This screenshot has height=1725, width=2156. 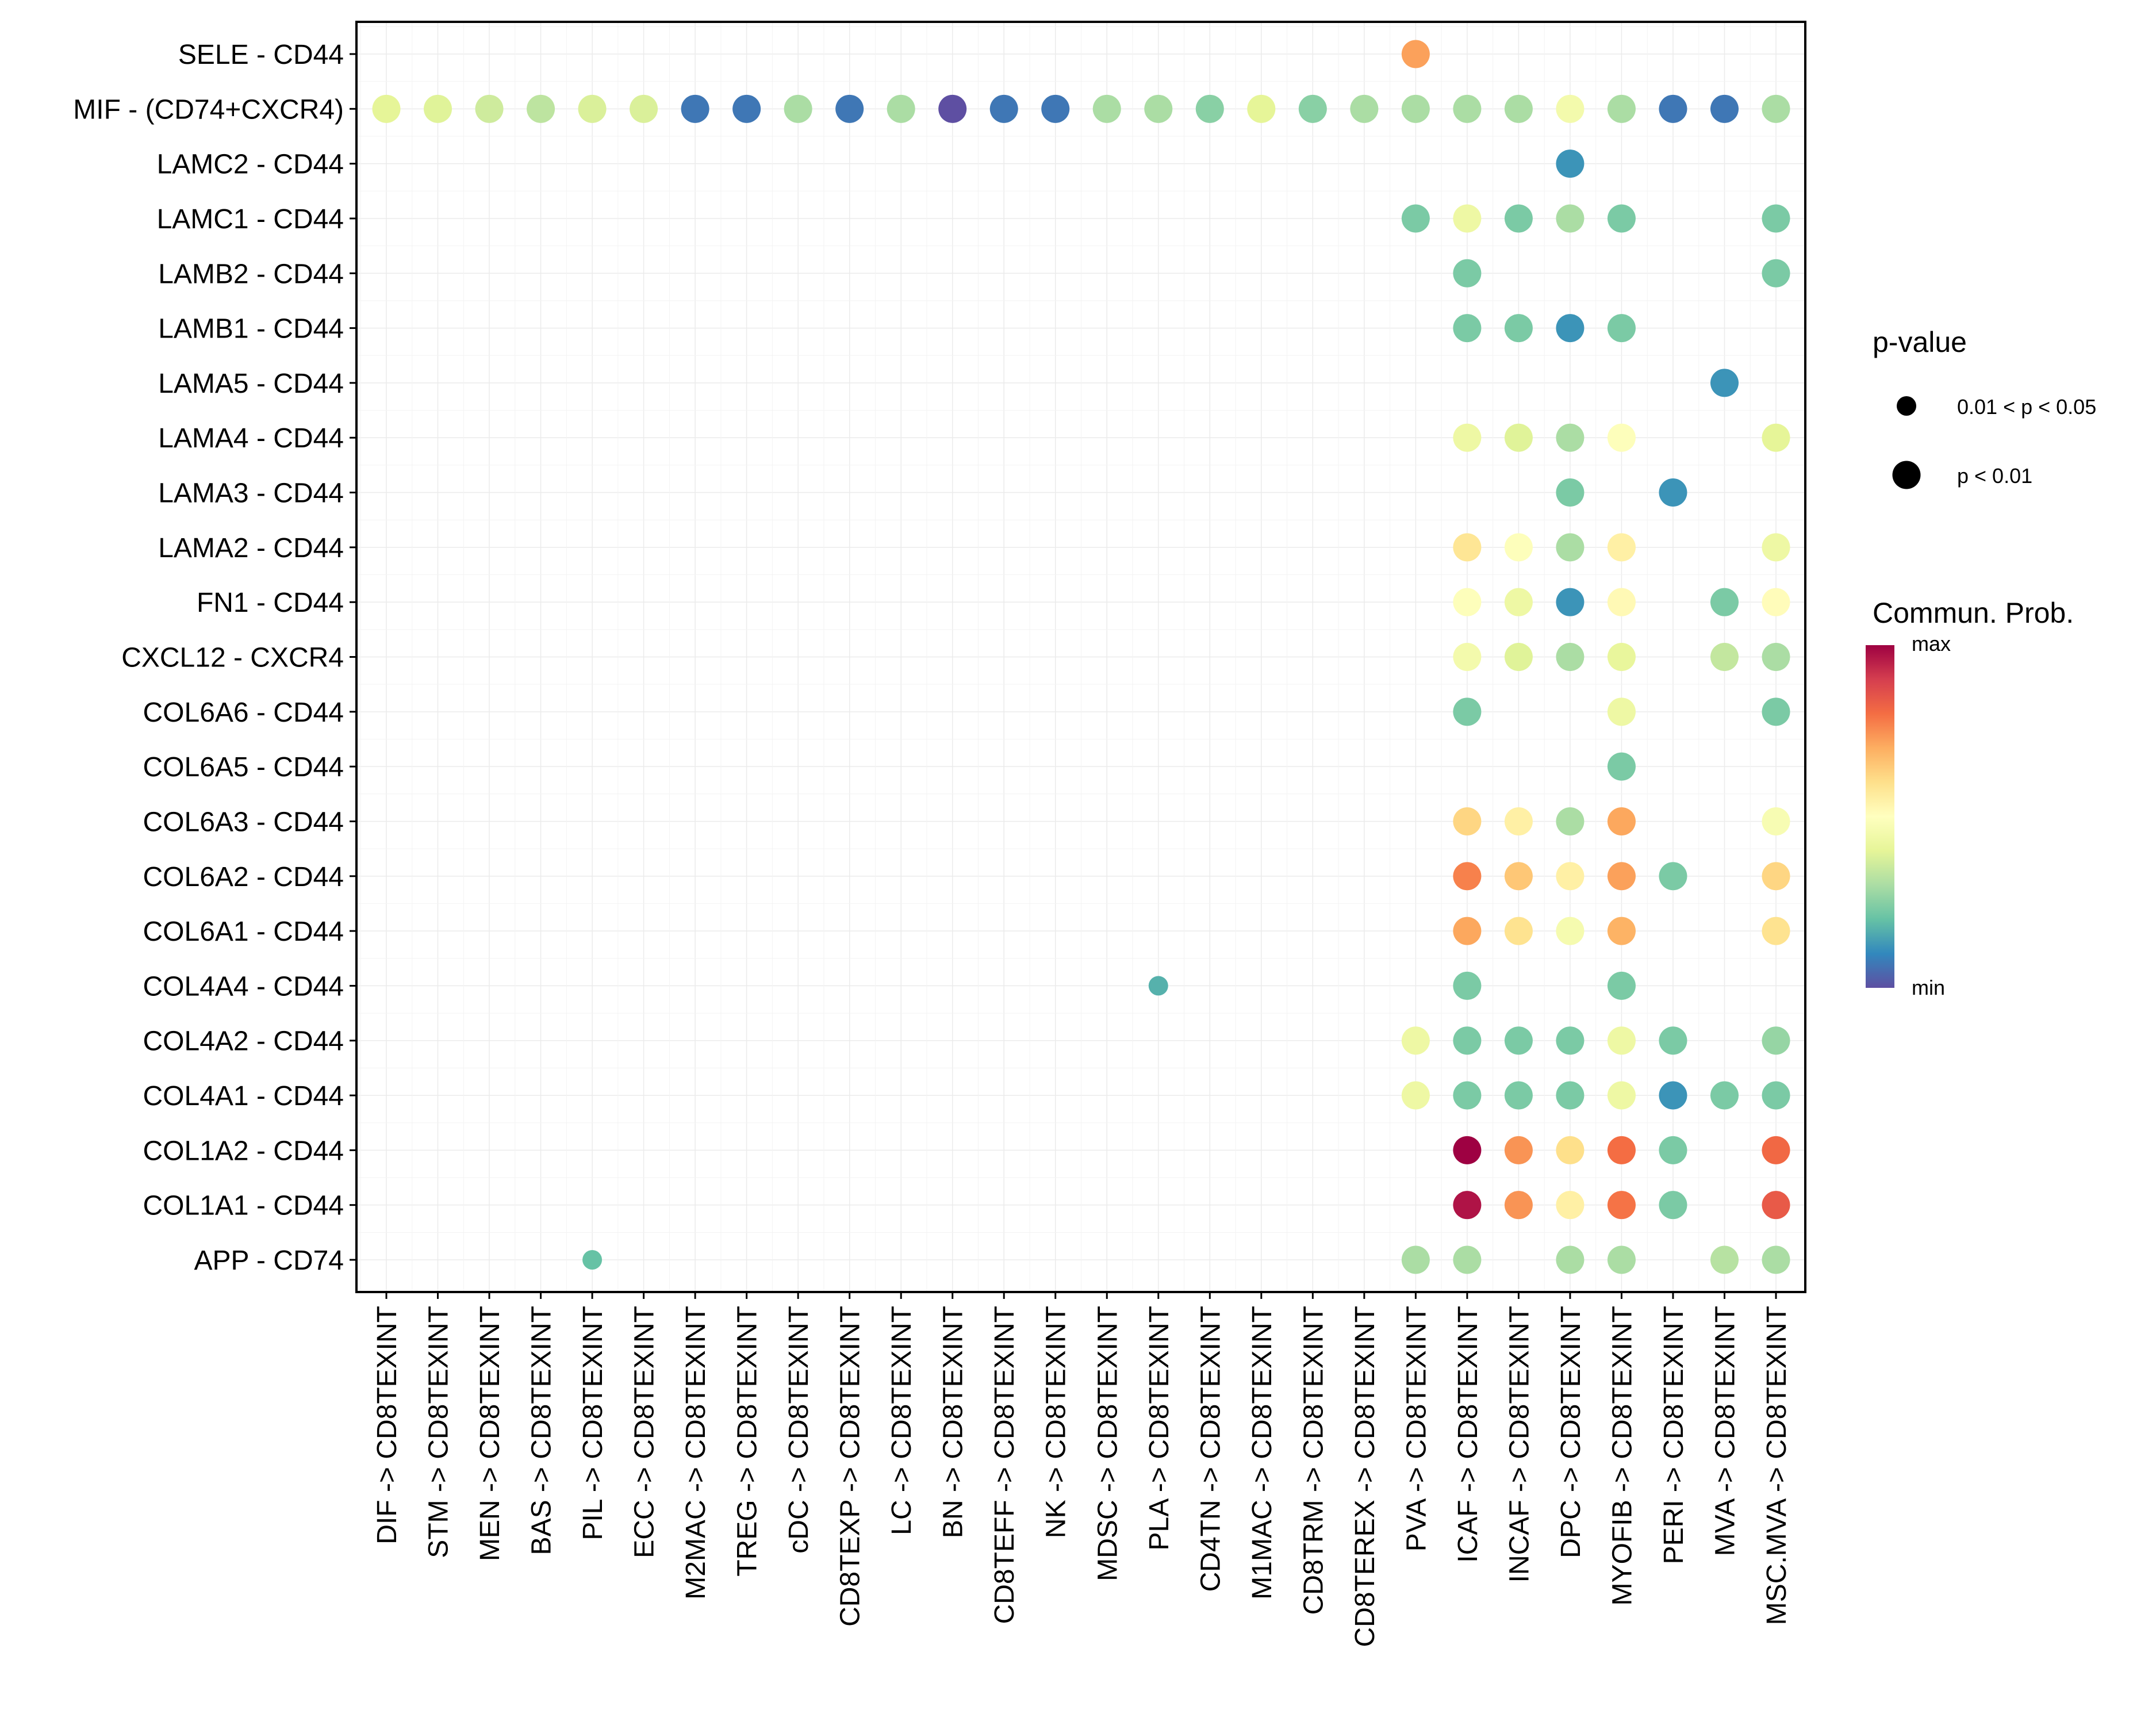 I want to click on y-tick-label: LAMB2 - CD44, so click(x=251, y=274).